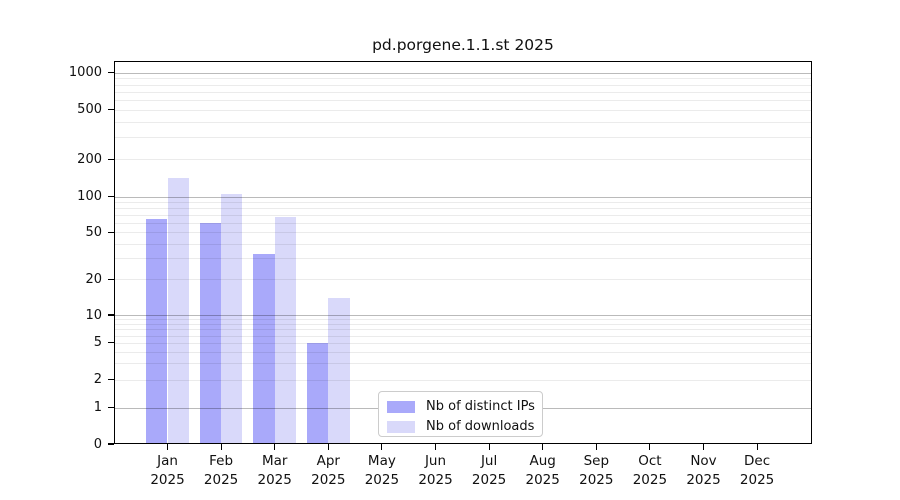 The height and width of the screenshot is (500, 900). I want to click on x-tick-jun, so click(435, 447).